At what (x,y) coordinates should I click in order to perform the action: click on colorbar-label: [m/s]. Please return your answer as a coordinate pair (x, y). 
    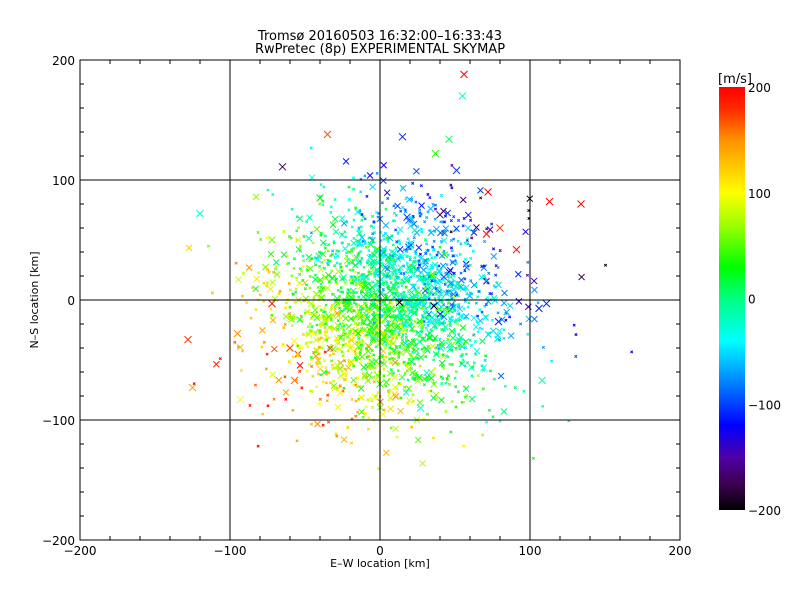
    Looking at the image, I should click on (735, 79).